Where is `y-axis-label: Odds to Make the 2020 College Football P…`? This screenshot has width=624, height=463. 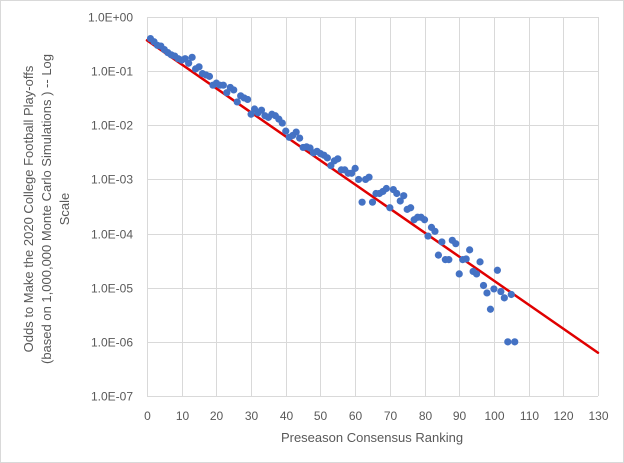
y-axis-label: Odds to Make the 2020 College Football P… is located at coordinates (46, 209).